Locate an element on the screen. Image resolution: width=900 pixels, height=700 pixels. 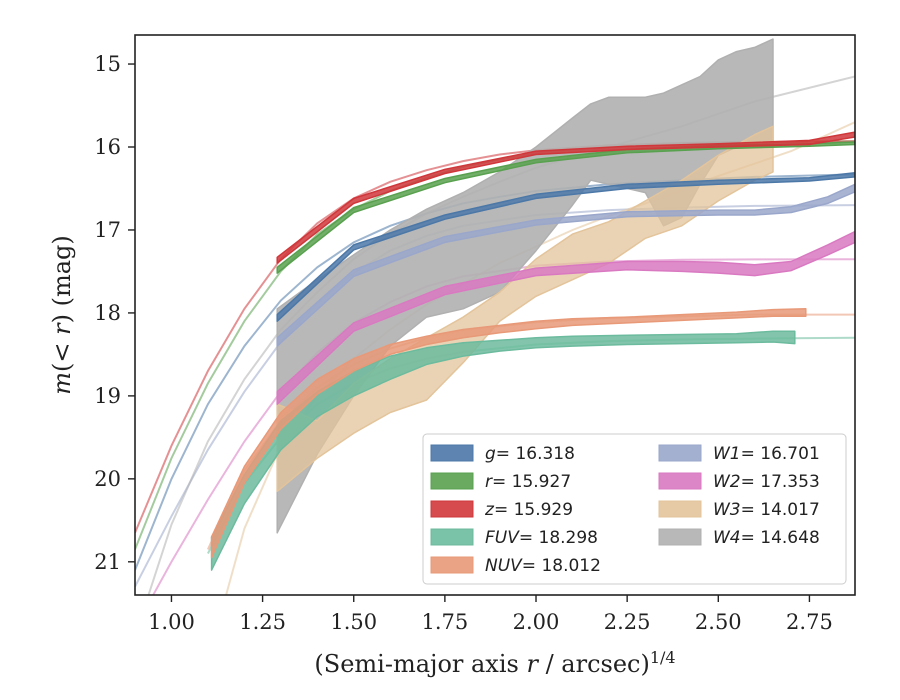
x-tick-label: 2.75 is located at coordinates (809, 622).